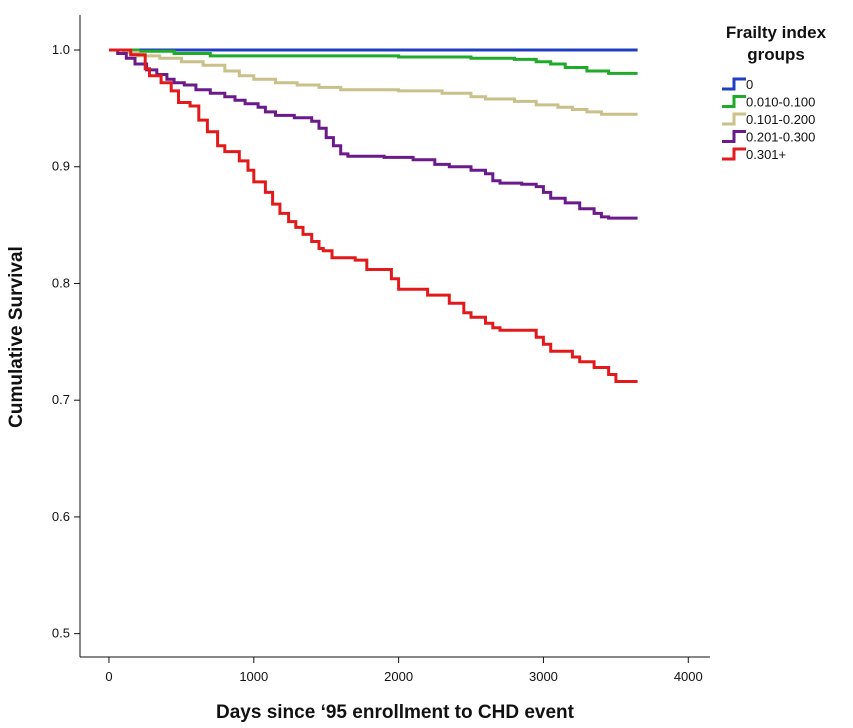 The width and height of the screenshot is (853, 728). I want to click on x-tick-label: 4000, so click(688, 676).